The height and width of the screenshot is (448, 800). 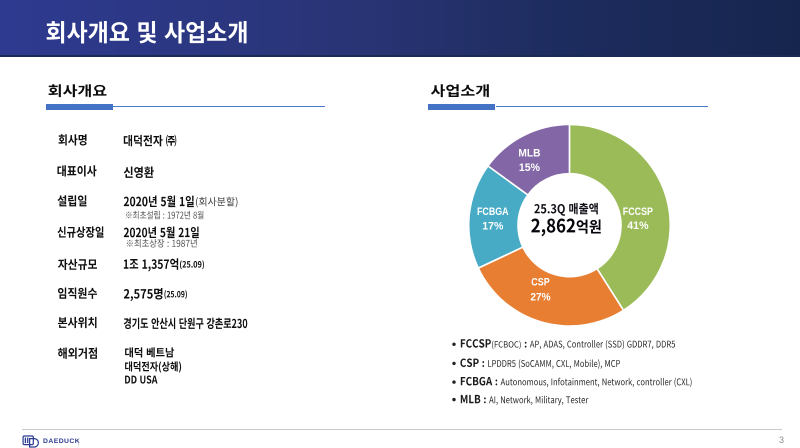 I want to click on svg-text: FCCSP, so click(x=638, y=212).